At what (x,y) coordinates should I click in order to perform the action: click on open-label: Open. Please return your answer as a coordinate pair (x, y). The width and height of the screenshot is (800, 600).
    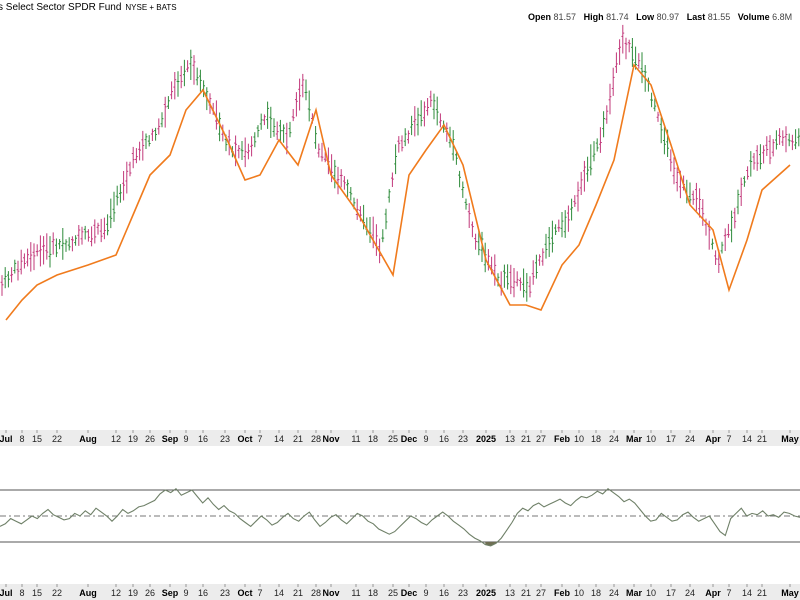
    Looking at the image, I should click on (540, 17).